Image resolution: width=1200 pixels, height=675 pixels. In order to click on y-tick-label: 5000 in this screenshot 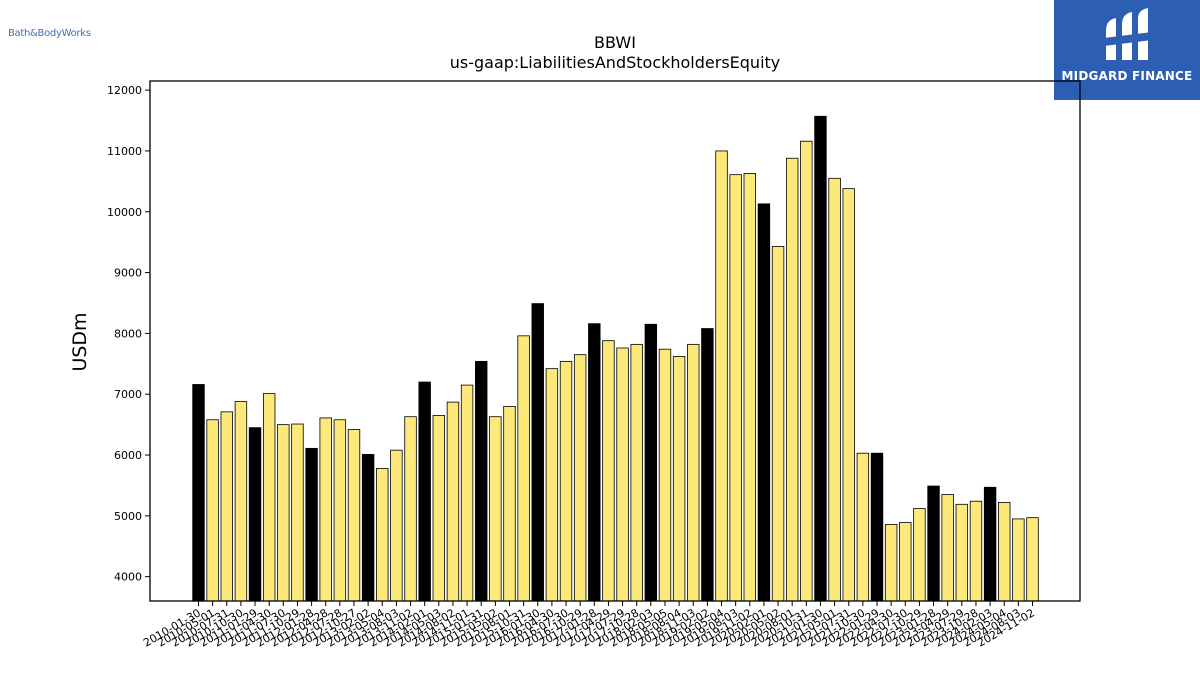, I will do `click(128, 516)`.